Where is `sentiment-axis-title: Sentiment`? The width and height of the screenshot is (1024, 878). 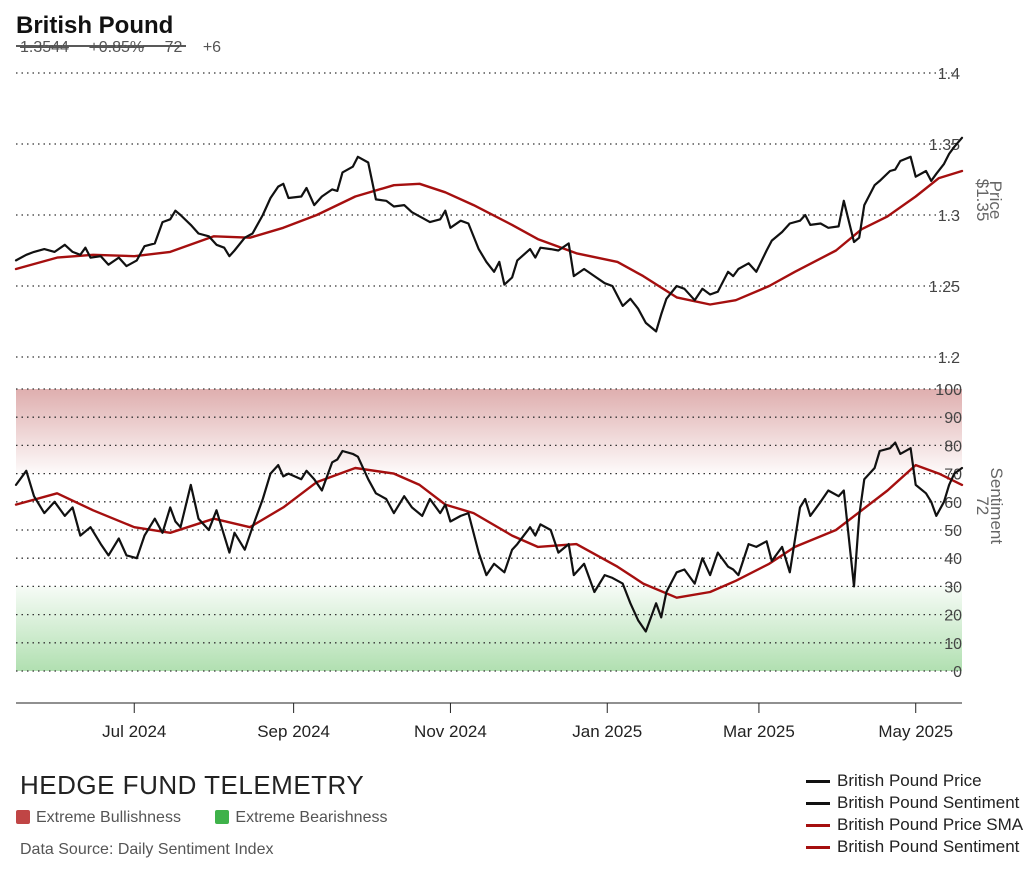 sentiment-axis-title: Sentiment is located at coordinates (996, 506).